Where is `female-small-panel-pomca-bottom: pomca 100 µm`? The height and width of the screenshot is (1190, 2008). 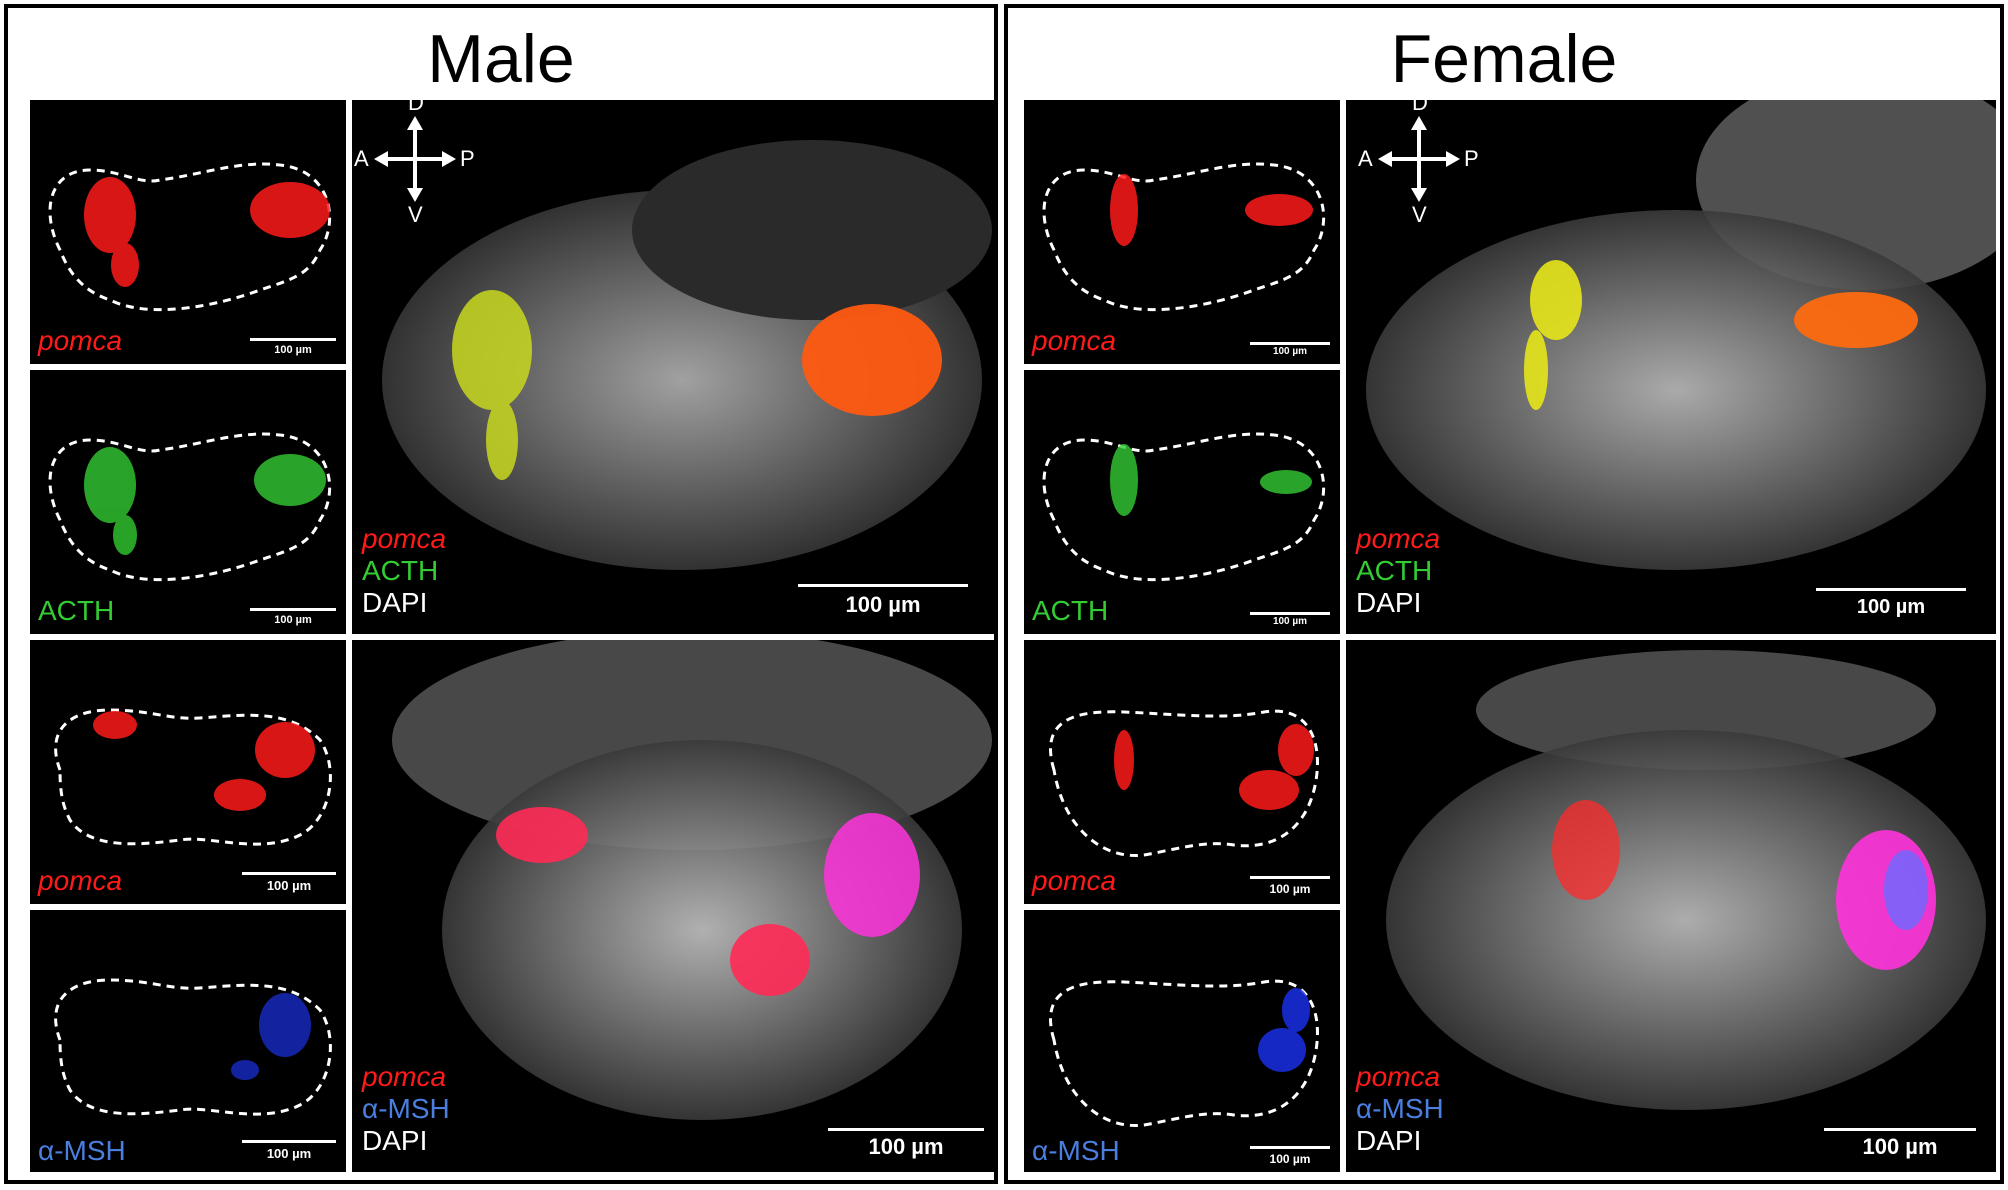 female-small-panel-pomca-bottom: pomca 100 µm is located at coordinates (1182, 772).